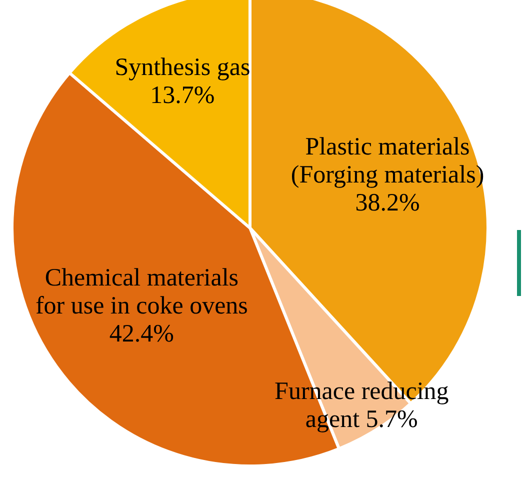 This screenshot has width=524, height=480. I want to click on data-label: 38.2%, so click(387, 202).